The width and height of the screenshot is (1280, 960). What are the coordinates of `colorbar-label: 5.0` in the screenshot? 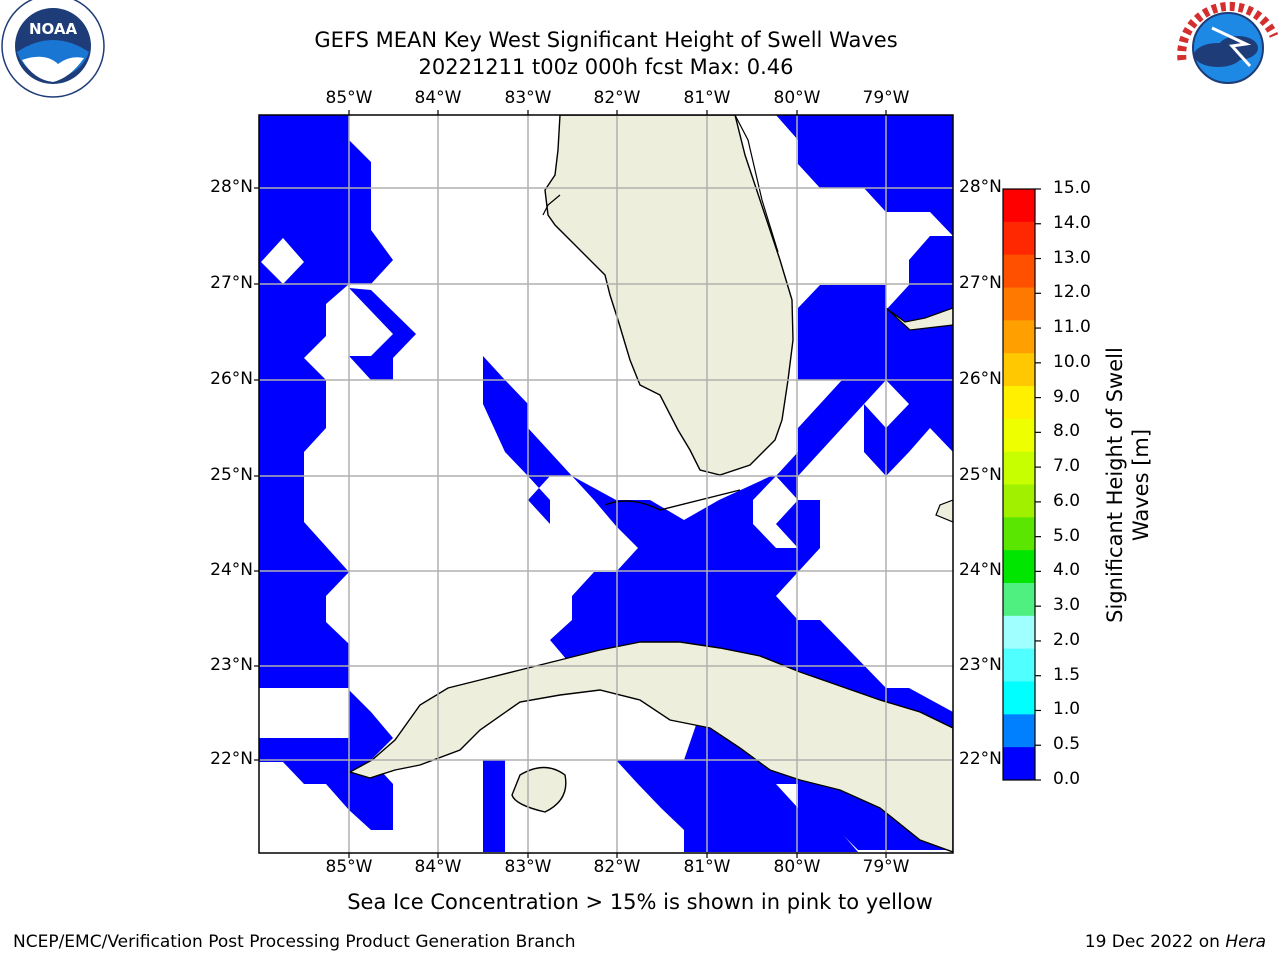 It's located at (1067, 535).